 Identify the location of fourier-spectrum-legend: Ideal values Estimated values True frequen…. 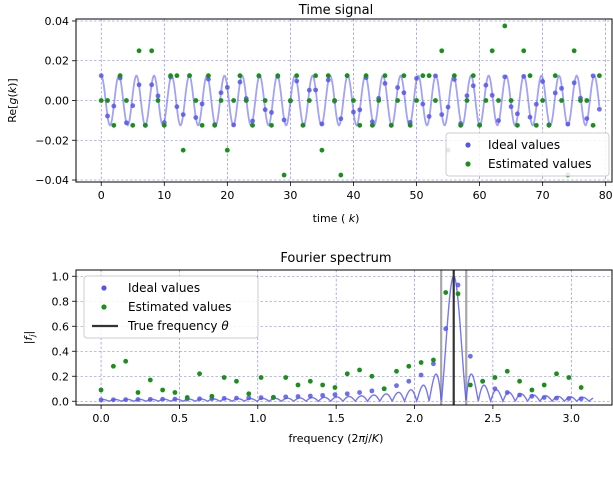
(171, 307).